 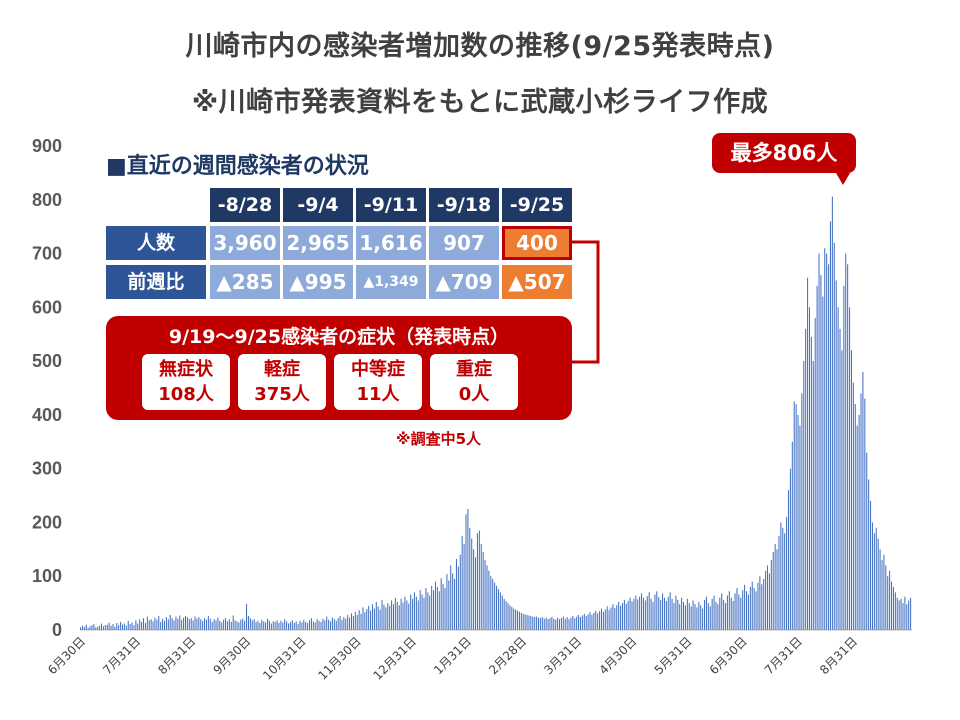 What do you see at coordinates (245, 282) in the screenshot?
I see `change-cell-1: ▲285` at bounding box center [245, 282].